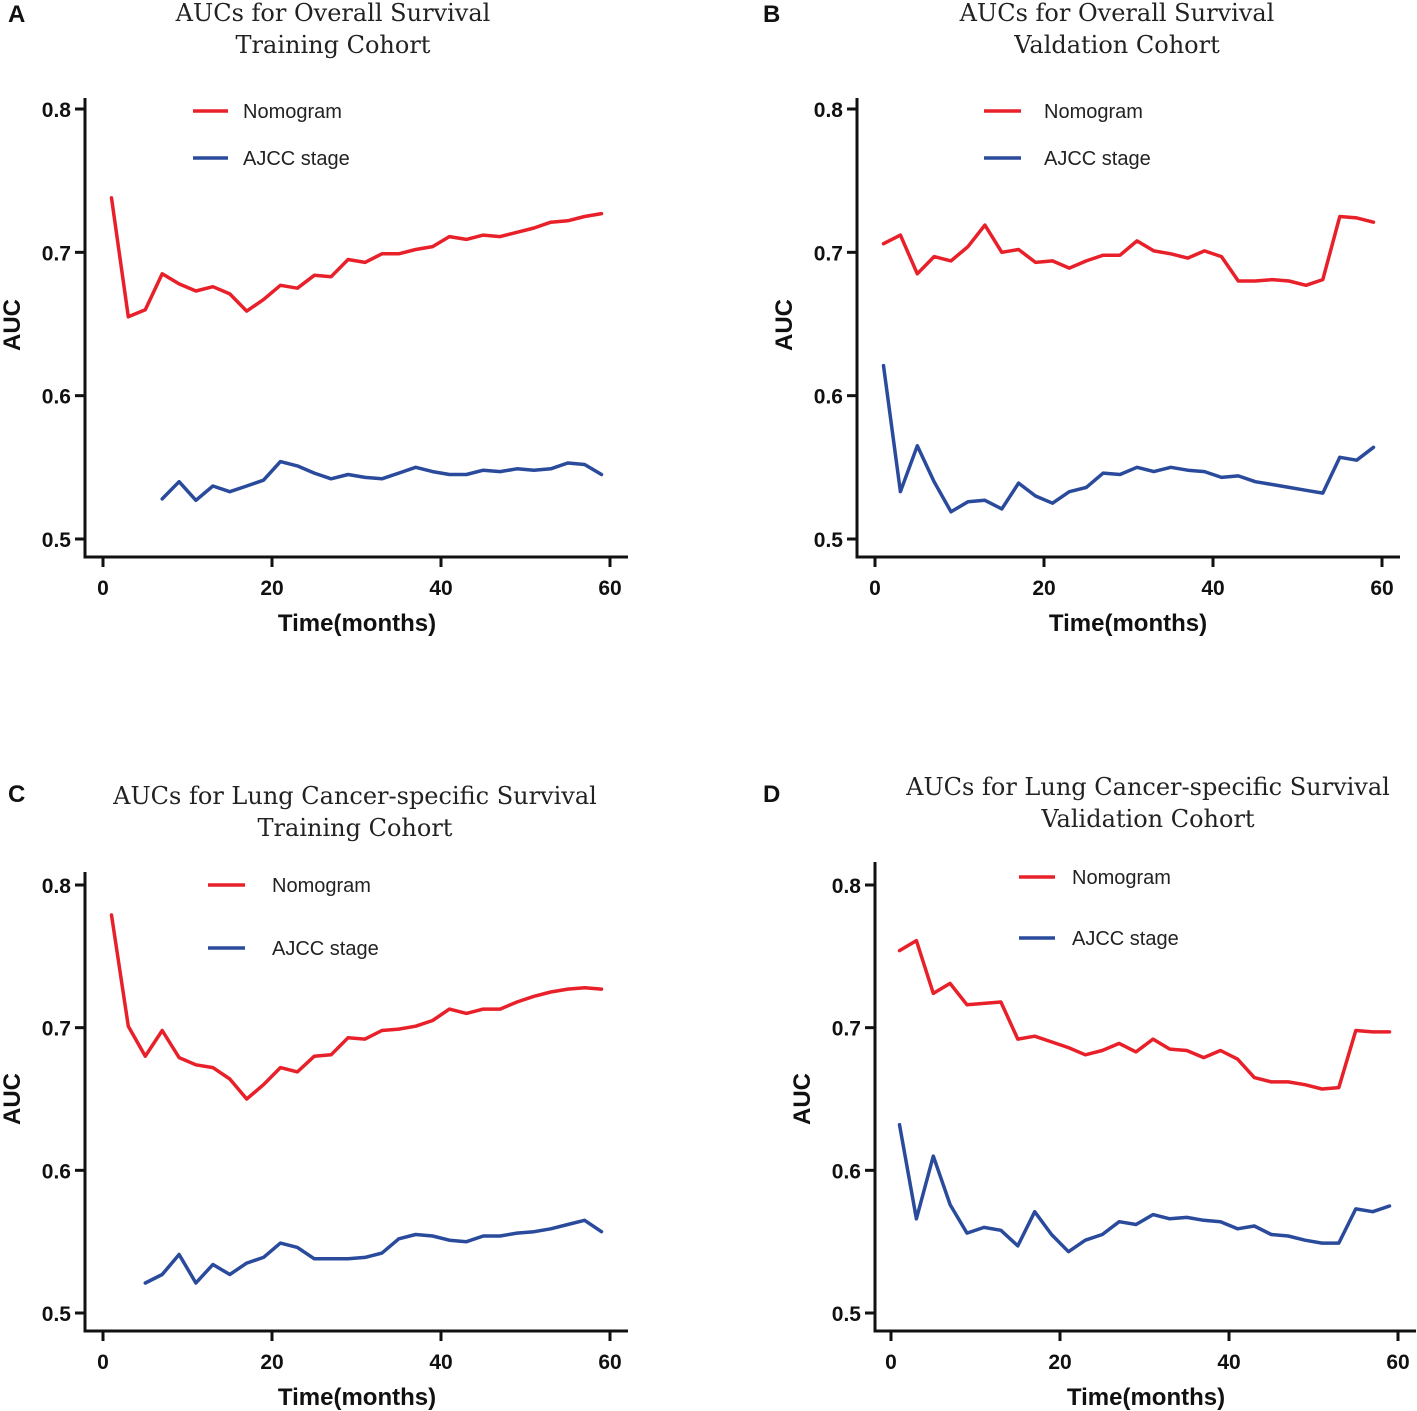 The height and width of the screenshot is (1411, 1417). What do you see at coordinates (16, 794) in the screenshot?
I see `panel-letter: C` at bounding box center [16, 794].